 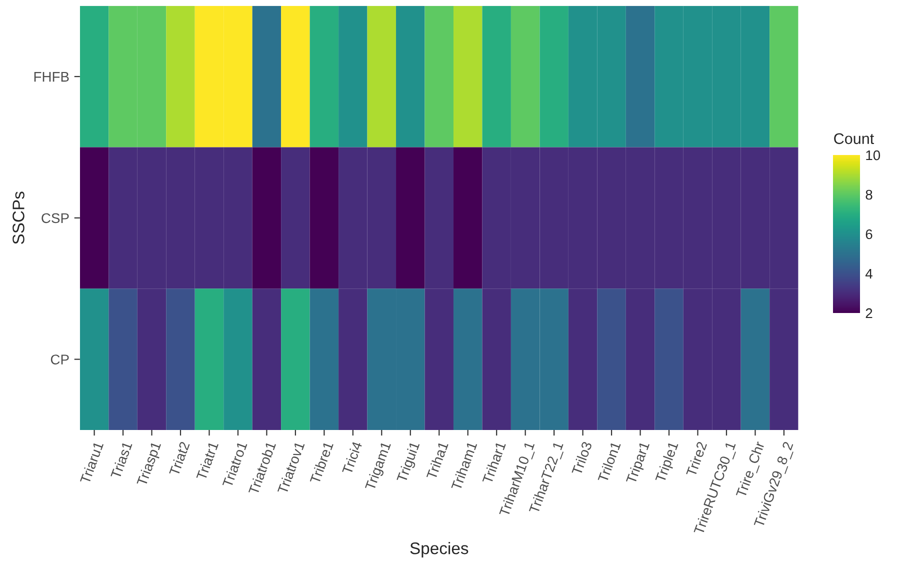 I want to click on color-bar-label: 2, so click(x=869, y=313).